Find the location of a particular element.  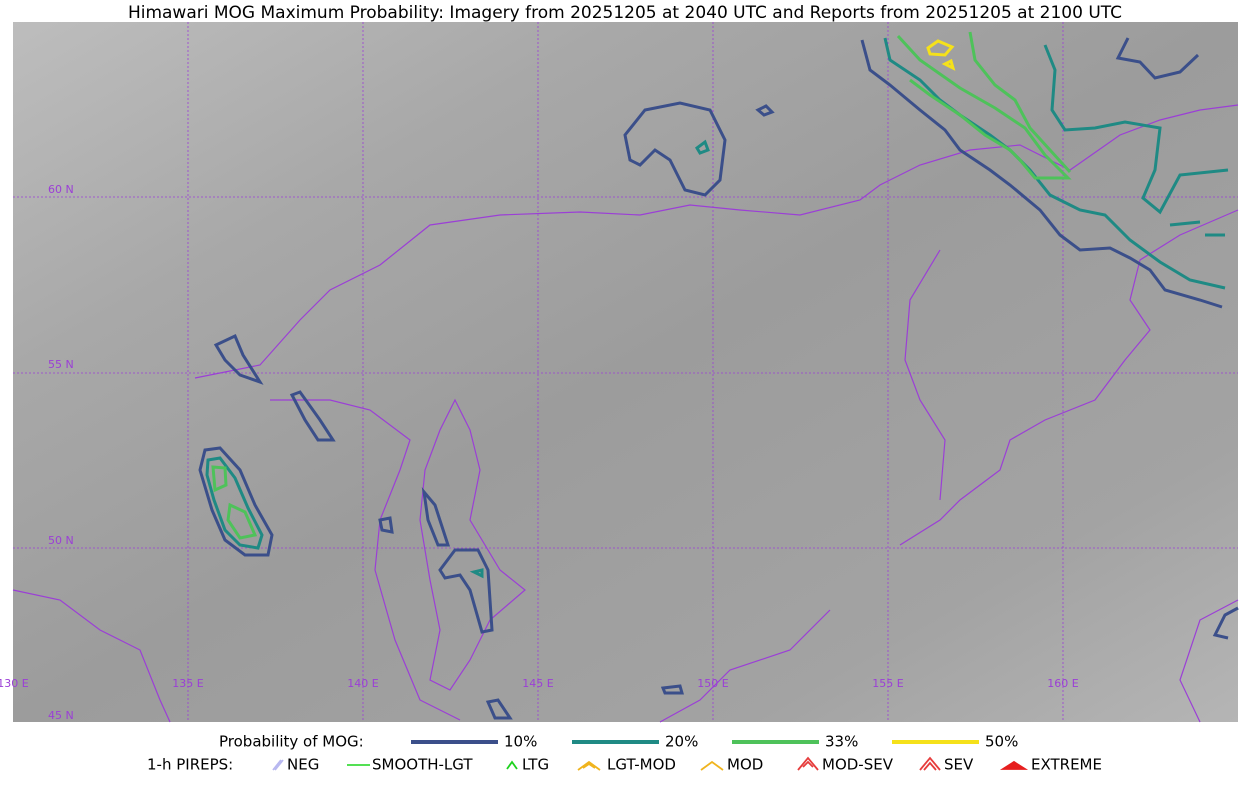

legend-title: Probability of MOG: is located at coordinates (291, 742).